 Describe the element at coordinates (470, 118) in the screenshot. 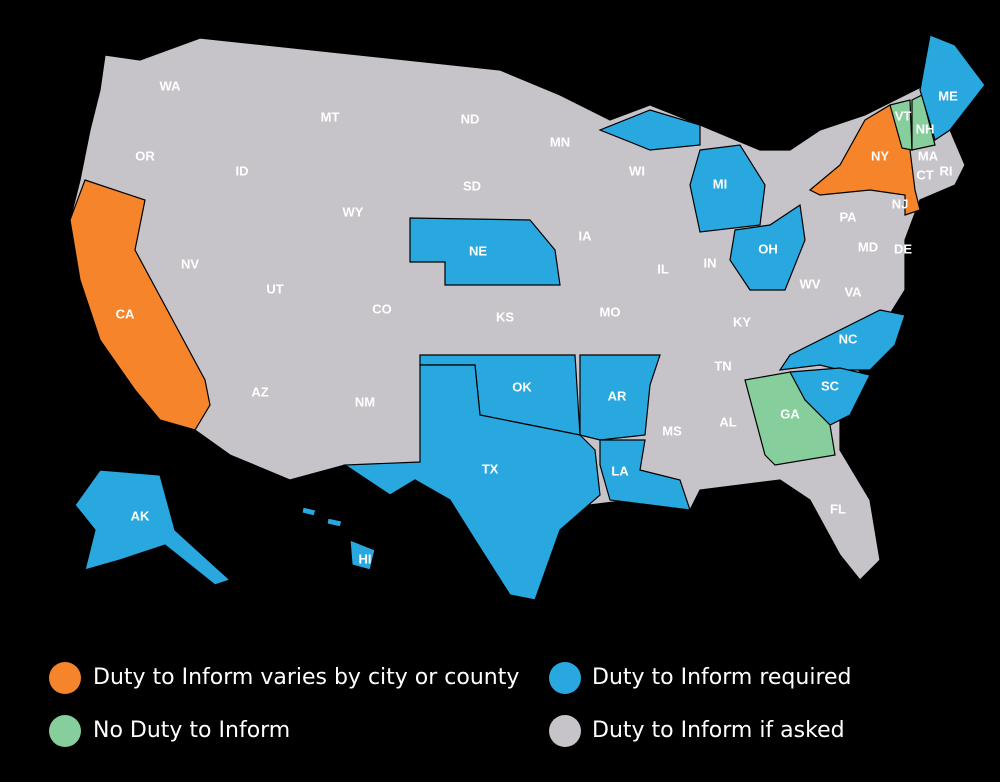

I see `state-label: ND` at that location.